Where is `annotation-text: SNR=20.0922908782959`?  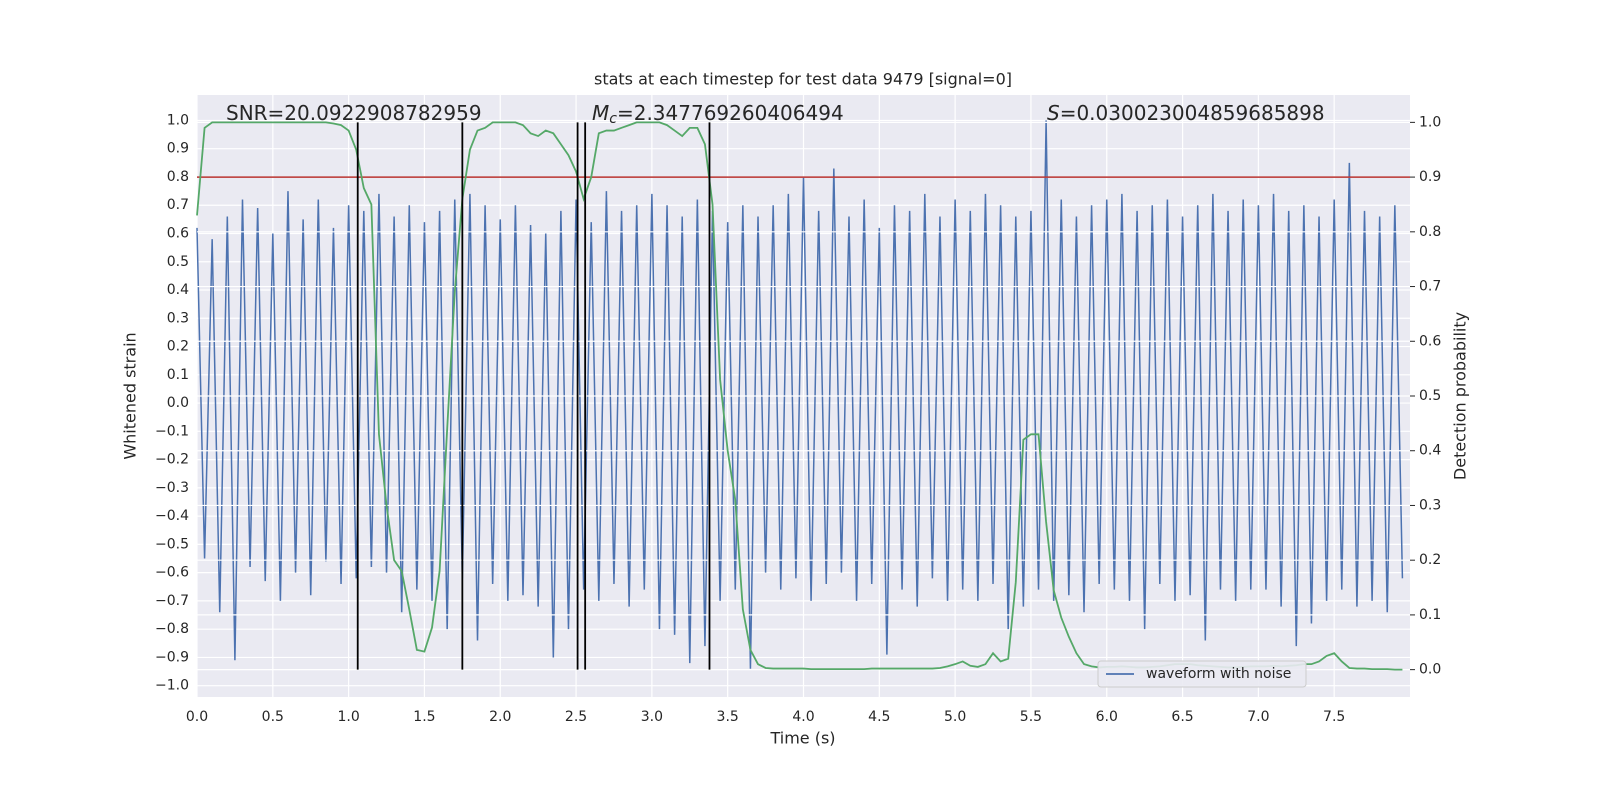 annotation-text: SNR=20.0922908782959 is located at coordinates (354, 113).